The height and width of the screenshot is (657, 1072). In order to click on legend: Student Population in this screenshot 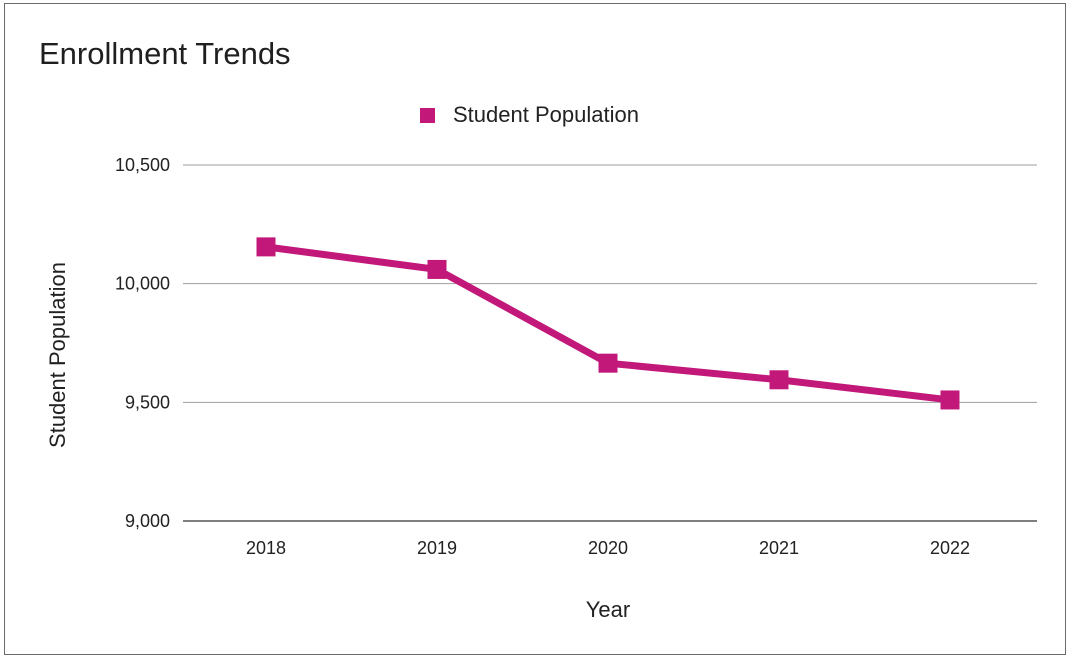, I will do `click(529, 115)`.